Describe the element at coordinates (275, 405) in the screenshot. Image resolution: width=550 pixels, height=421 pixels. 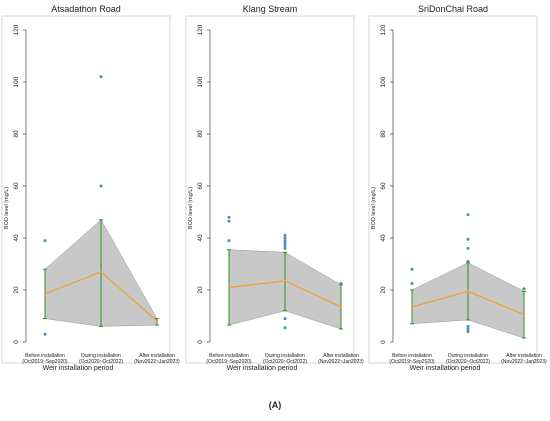
I see `figure-panel-label: (A)` at that location.